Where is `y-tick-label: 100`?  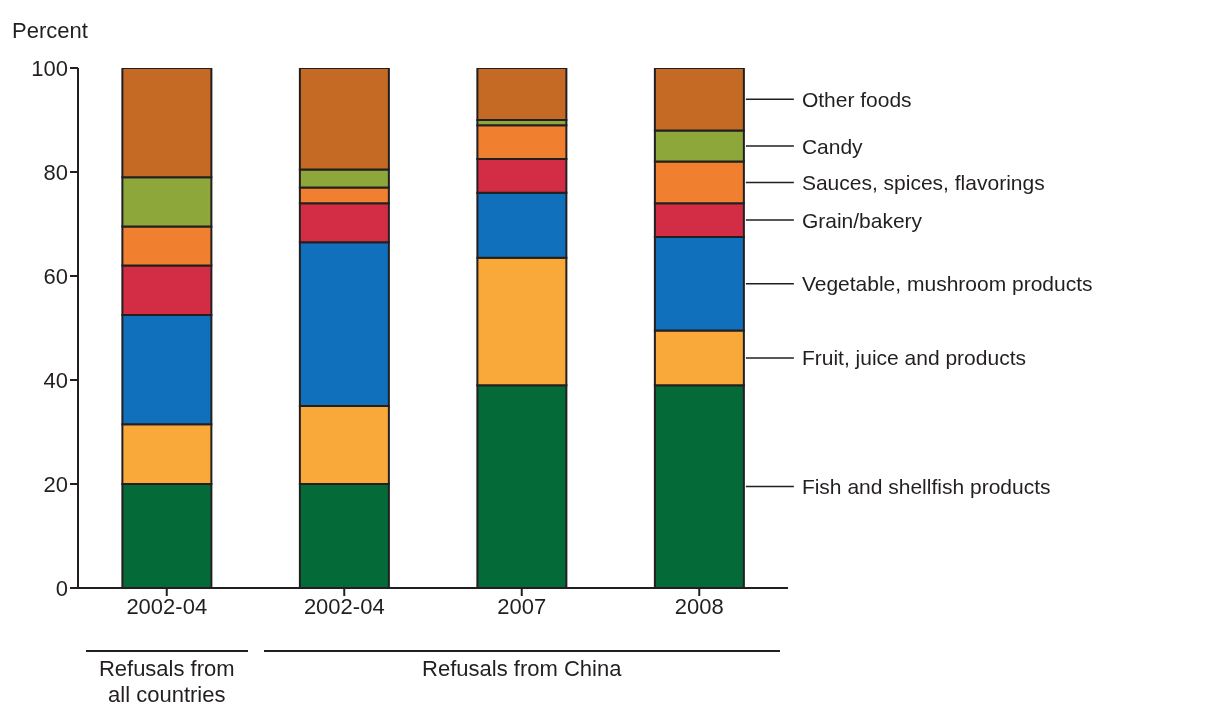
y-tick-label: 100 is located at coordinates (49, 68).